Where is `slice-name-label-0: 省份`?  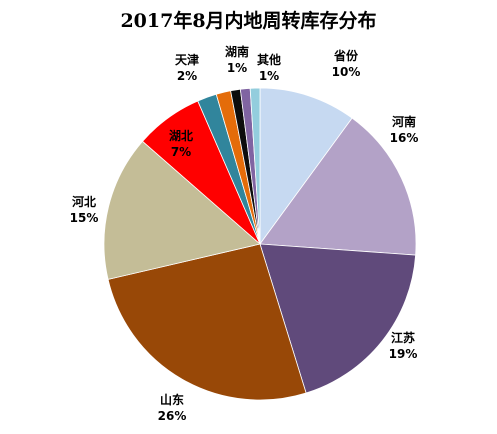 slice-name-label-0: 省份 is located at coordinates (346, 55).